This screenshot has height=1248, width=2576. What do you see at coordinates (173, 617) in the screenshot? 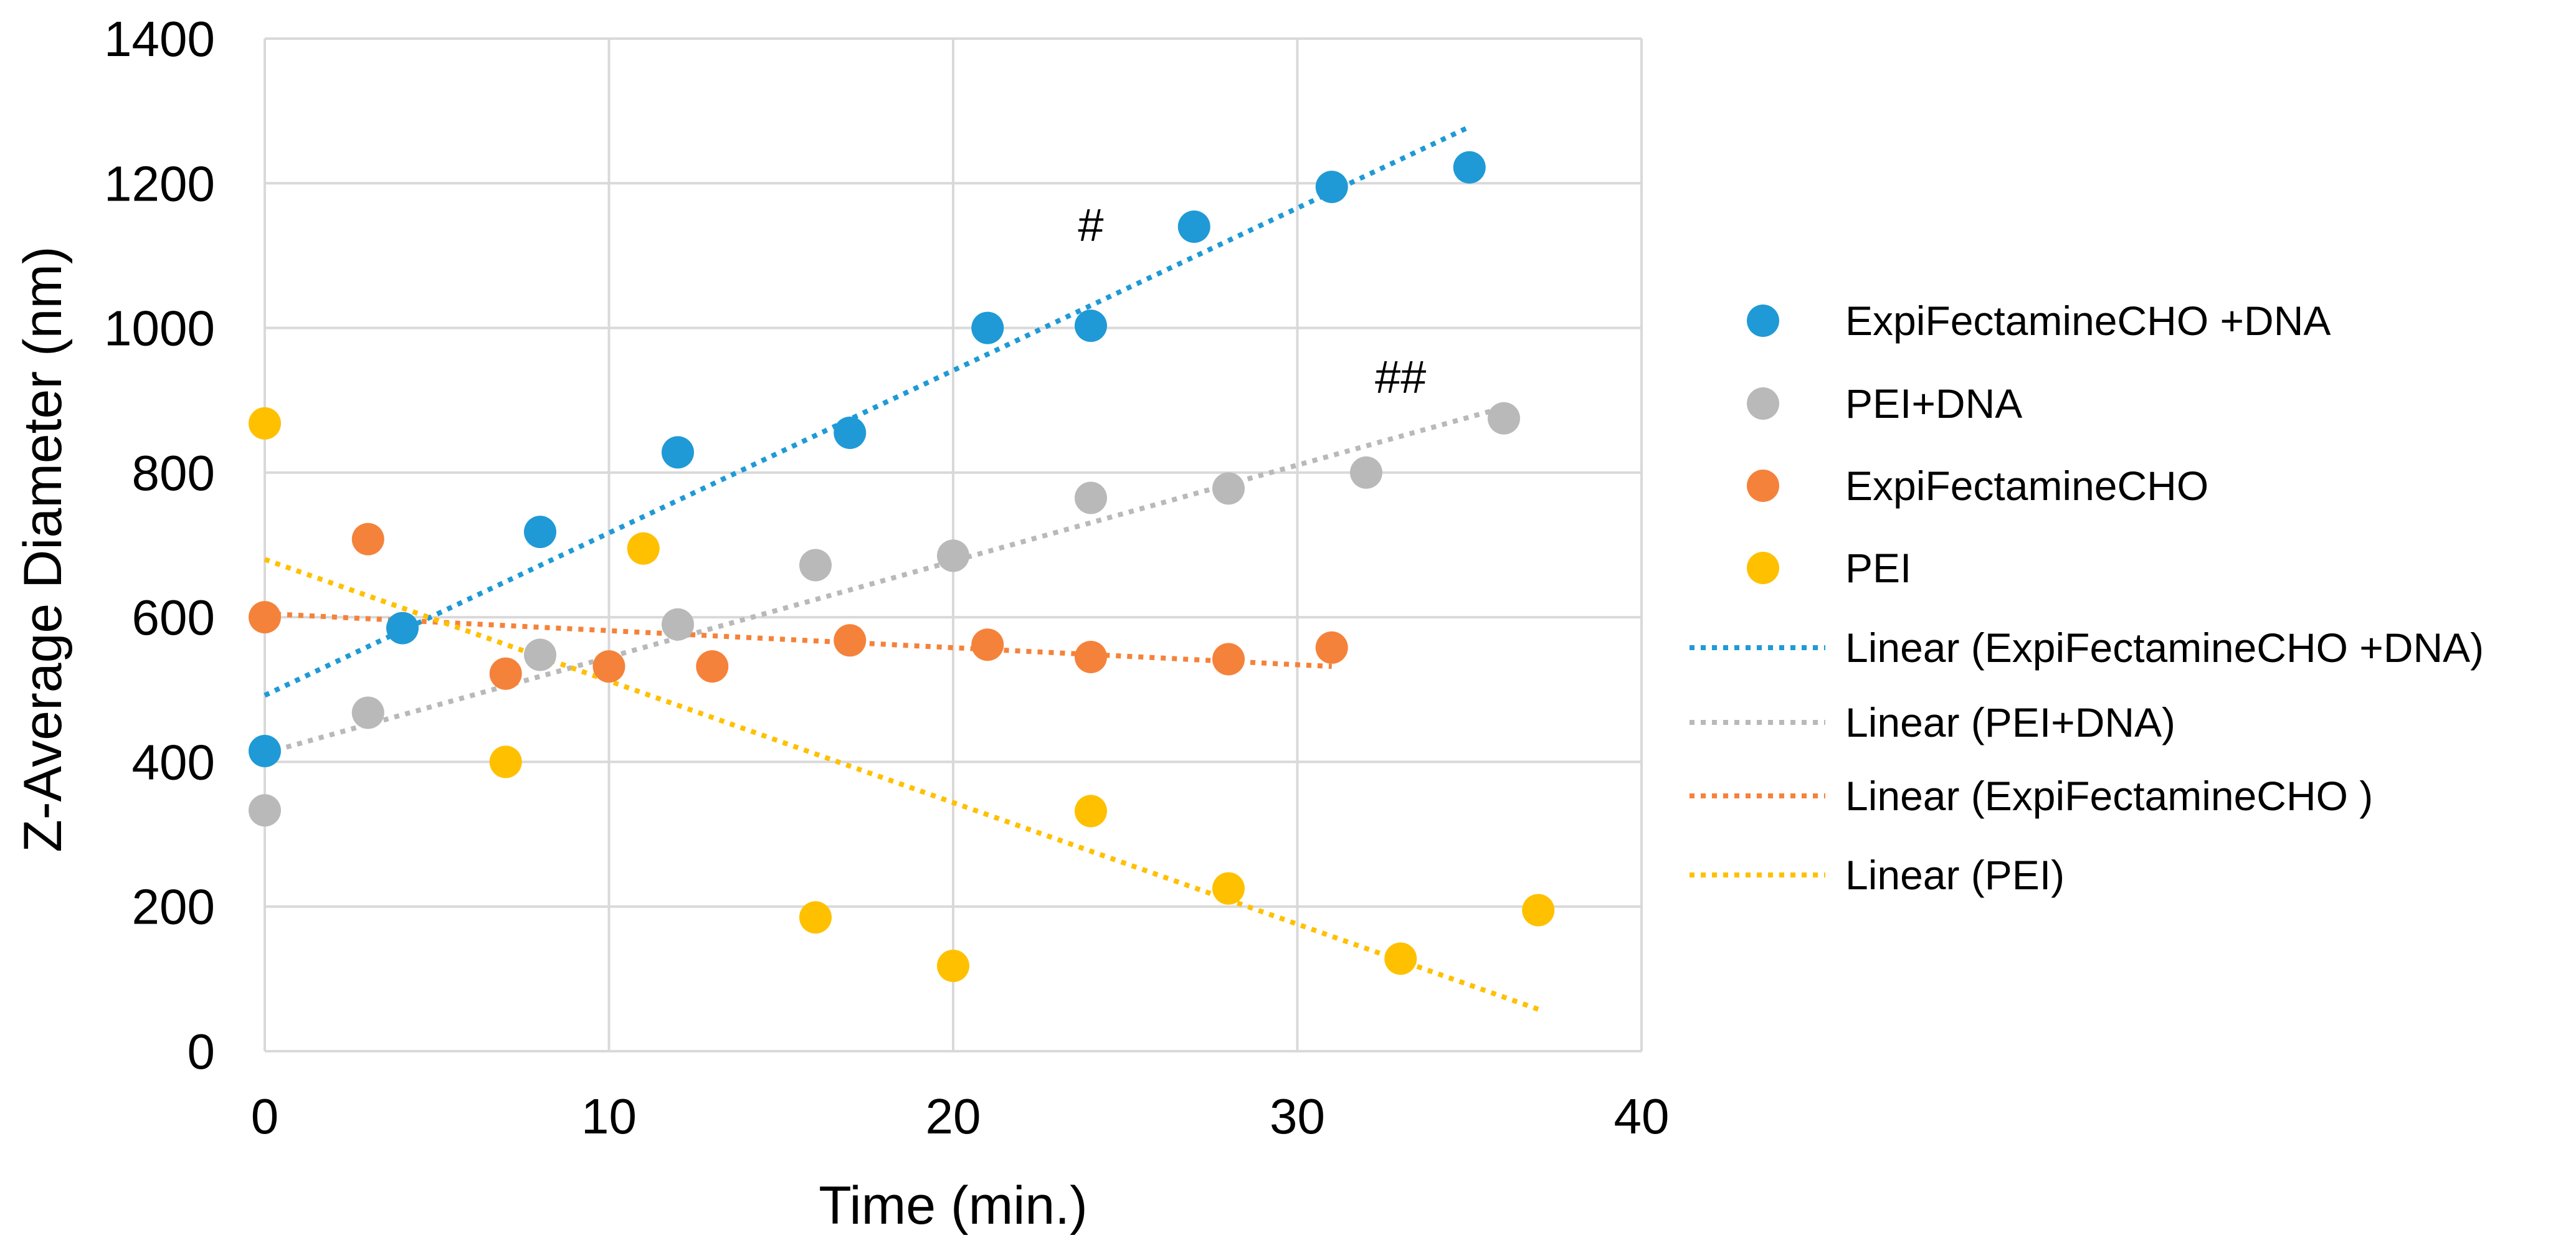
I see `y-tick-label: 600` at bounding box center [173, 617].